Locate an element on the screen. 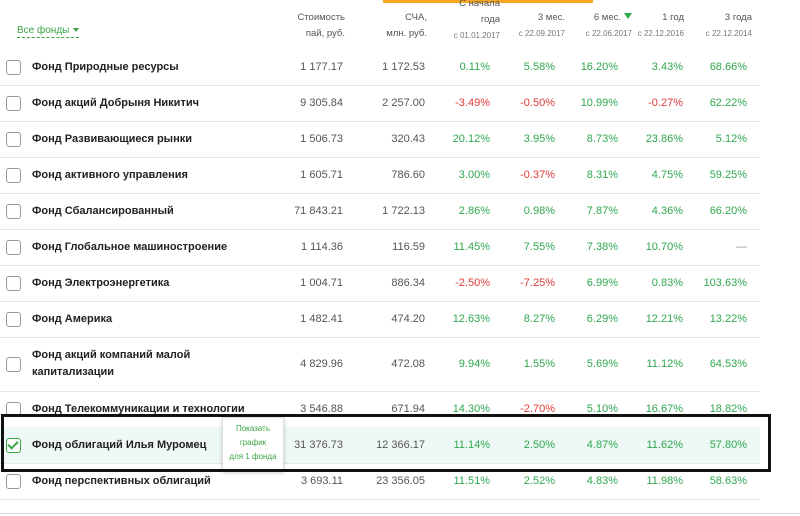 This screenshot has width=800, height=516. cell-y3: 64.53% is located at coordinates (728, 364).